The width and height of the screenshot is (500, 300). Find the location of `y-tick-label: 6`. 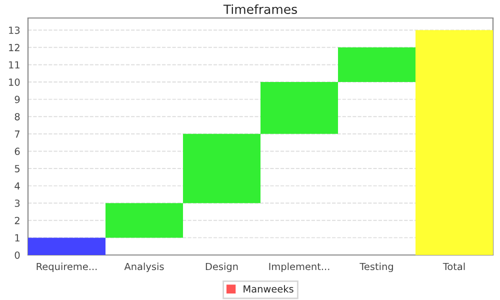

y-tick-label: 6 is located at coordinates (17, 152).